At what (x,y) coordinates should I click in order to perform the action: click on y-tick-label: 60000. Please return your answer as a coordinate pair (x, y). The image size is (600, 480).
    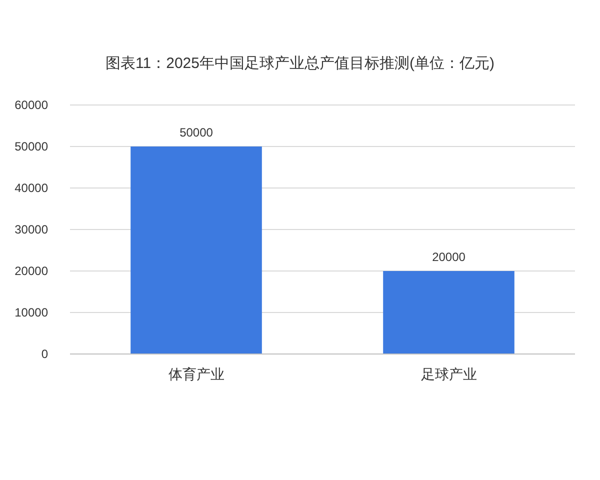
    Looking at the image, I should click on (31, 105).